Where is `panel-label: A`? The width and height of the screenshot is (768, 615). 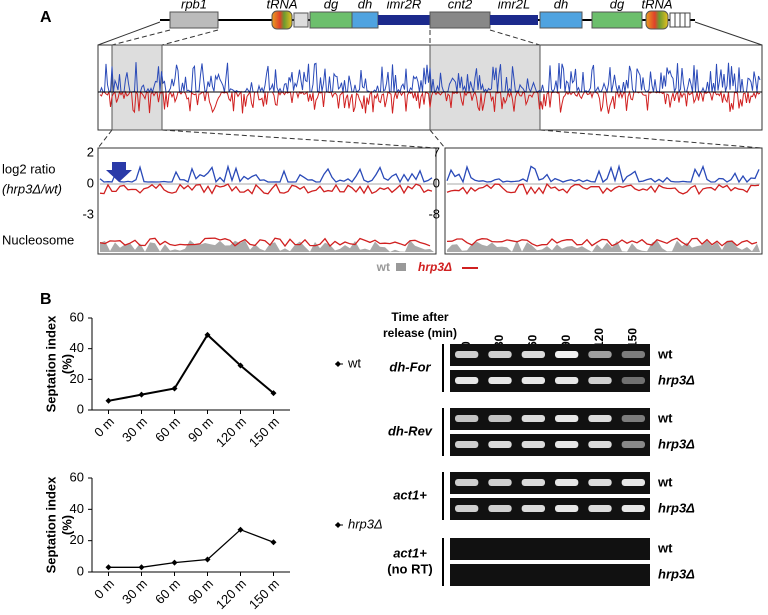
panel-label: A is located at coordinates (46, 17).